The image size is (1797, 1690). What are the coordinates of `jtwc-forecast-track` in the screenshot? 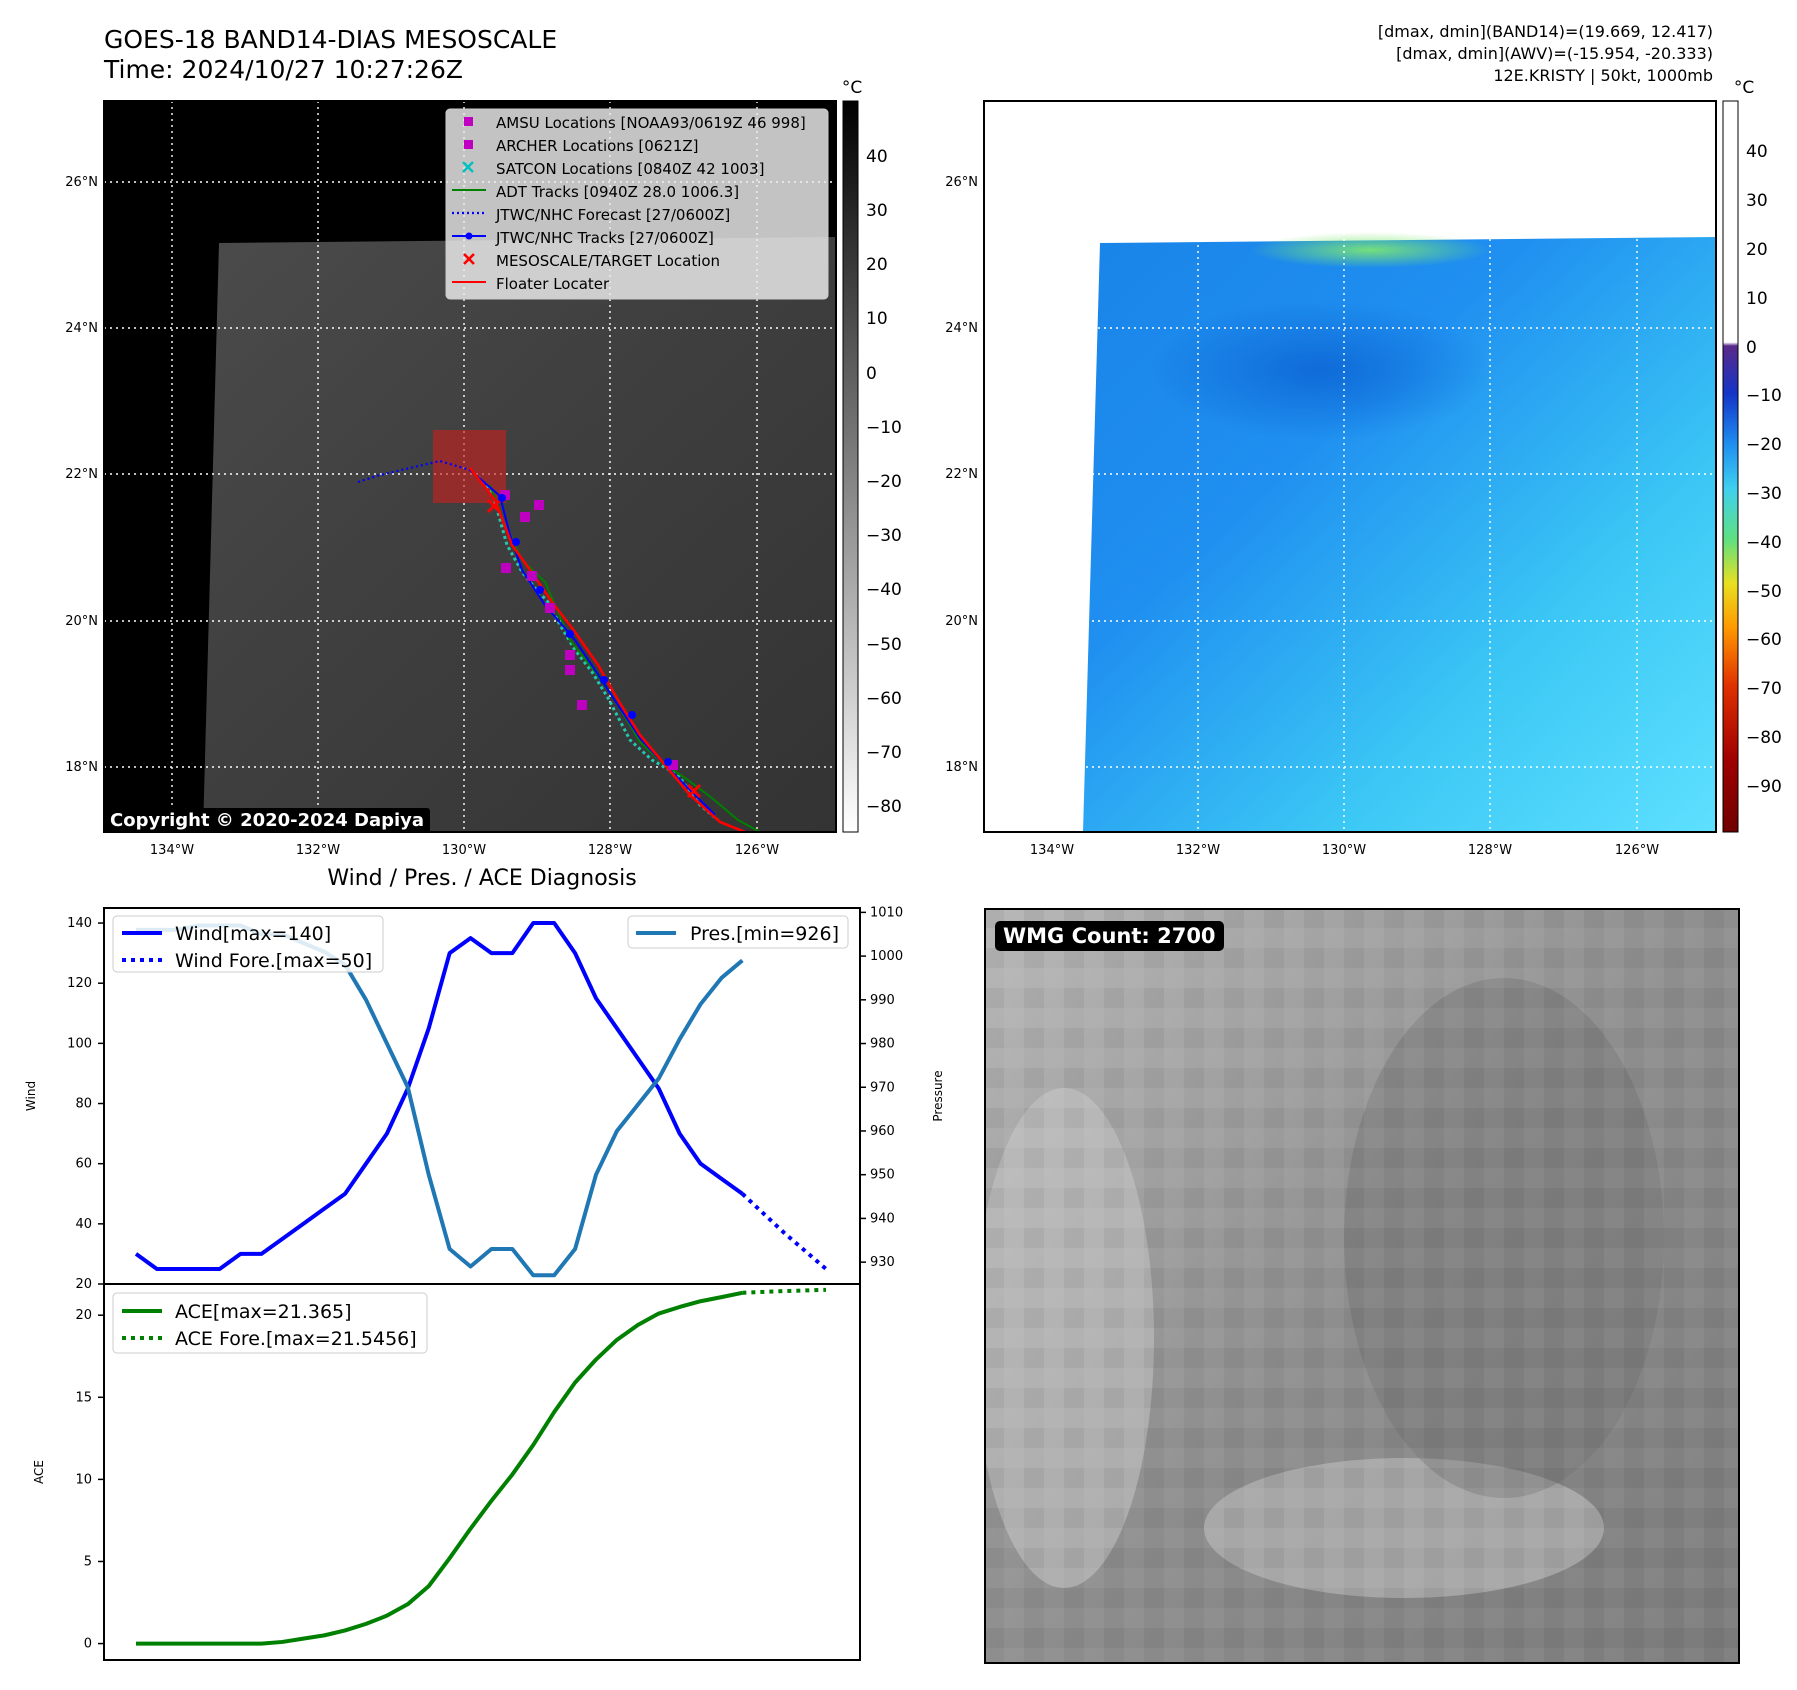 It's located at (414, 471).